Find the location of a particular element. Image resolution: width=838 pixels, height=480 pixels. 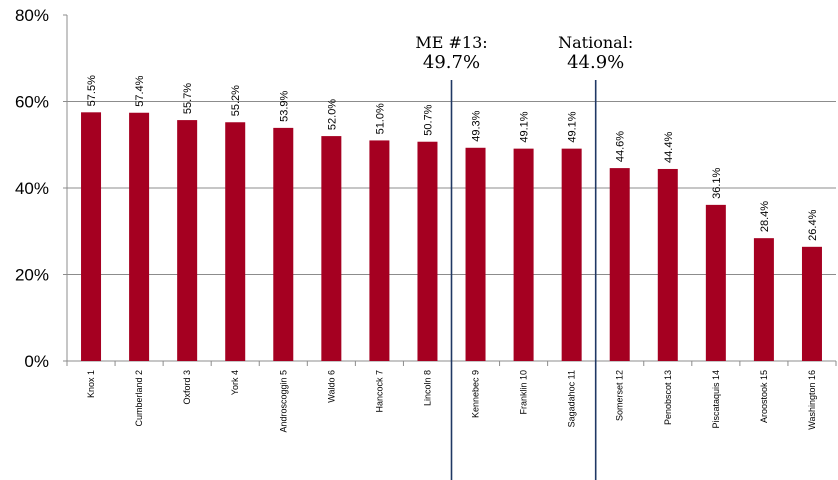

data-label: 55.7% is located at coordinates (188, 98).